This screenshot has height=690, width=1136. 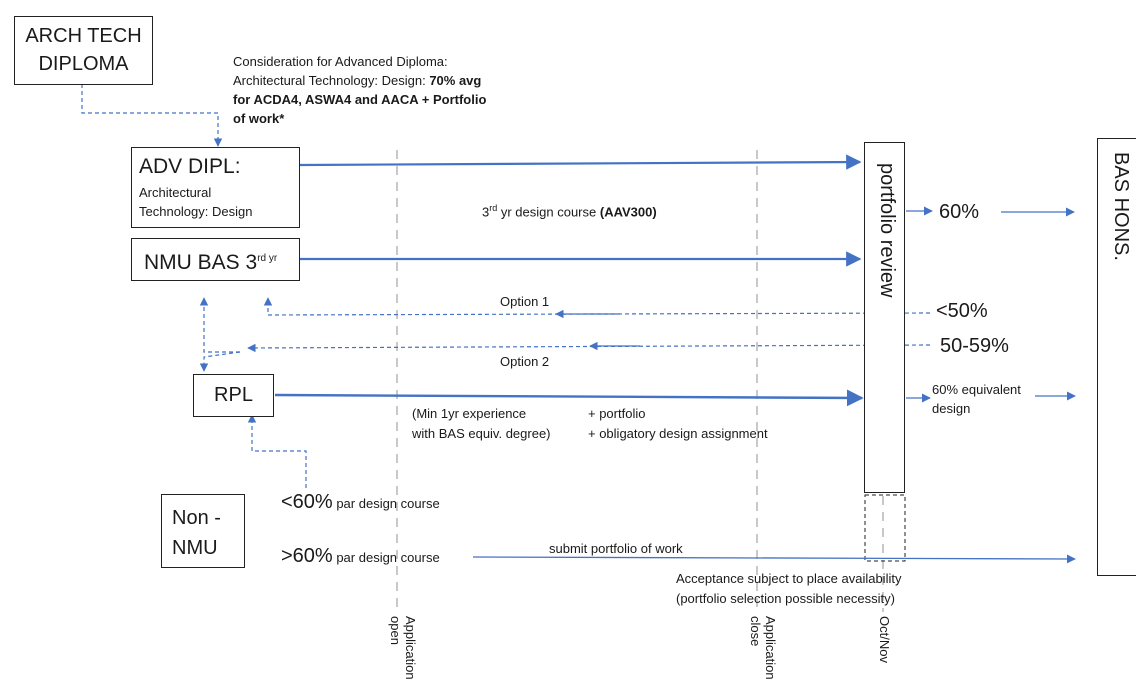 I want to click on rpl-box: RPL, so click(x=233, y=395).